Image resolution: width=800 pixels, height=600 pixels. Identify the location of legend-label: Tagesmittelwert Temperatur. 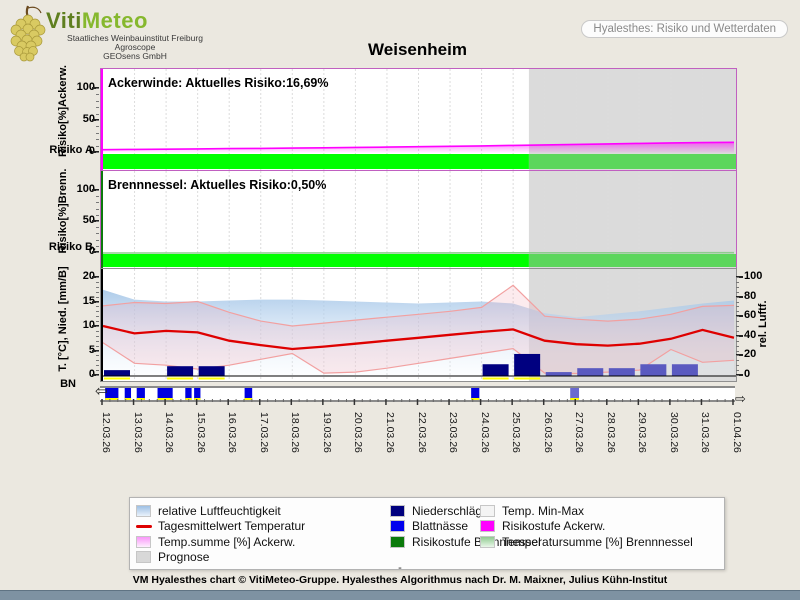
(232, 526).